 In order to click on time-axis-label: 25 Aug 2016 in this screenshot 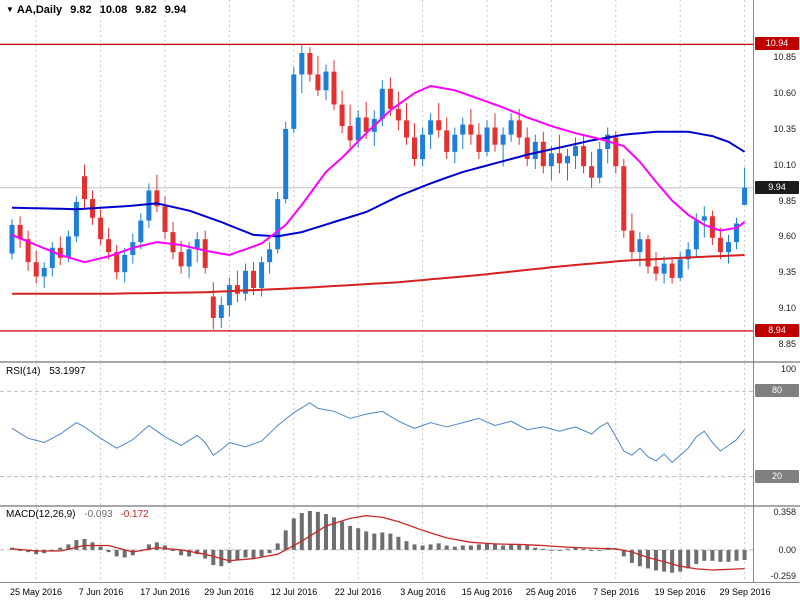, I will do `click(551, 592)`.